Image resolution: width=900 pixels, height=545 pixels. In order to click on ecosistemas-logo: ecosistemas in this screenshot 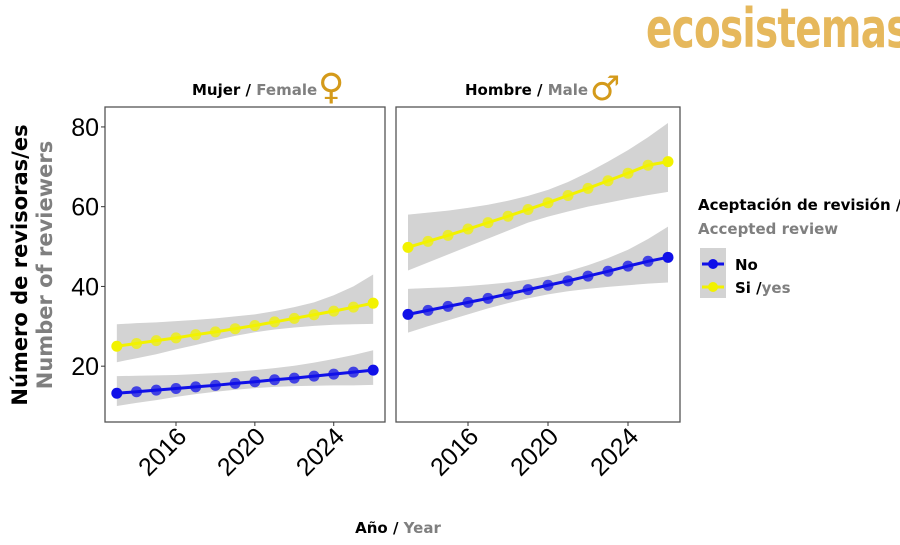, I will do `click(773, 30)`.